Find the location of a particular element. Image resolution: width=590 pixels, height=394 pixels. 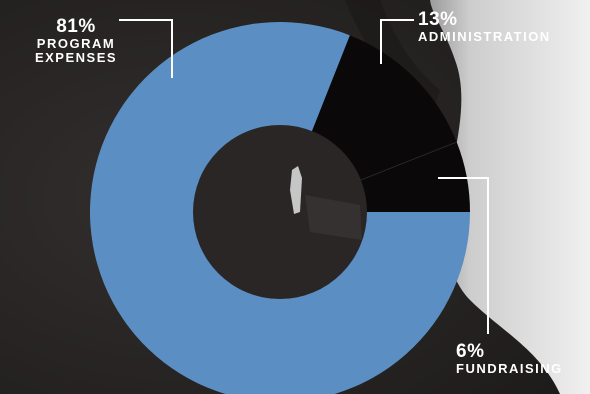

label-program-expenses: 81% PROGRAM EXPENSES is located at coordinates (76, 40).